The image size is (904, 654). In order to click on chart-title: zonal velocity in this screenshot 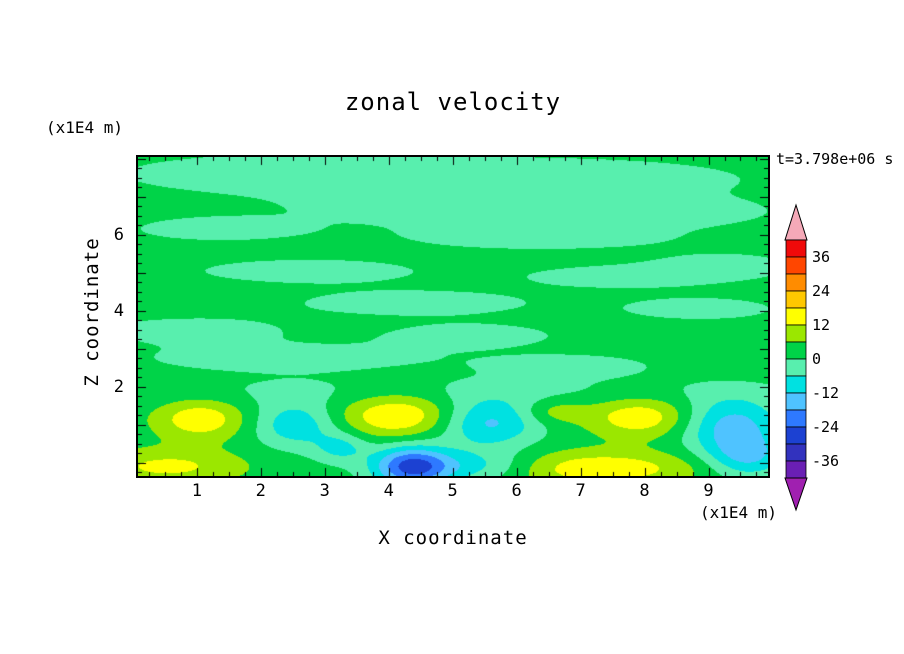, I will do `click(453, 102)`.